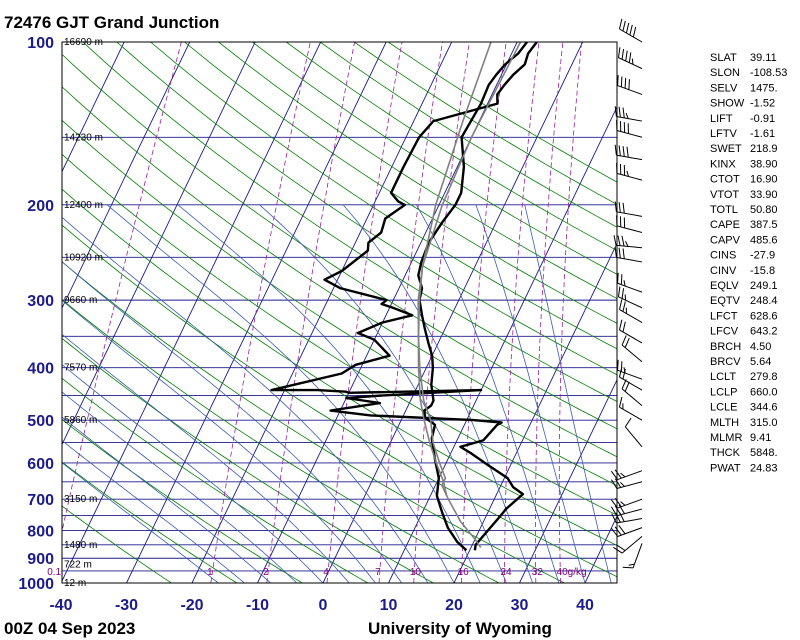 The image size is (800, 640). I want to click on index-value: 387.5, so click(764, 225).